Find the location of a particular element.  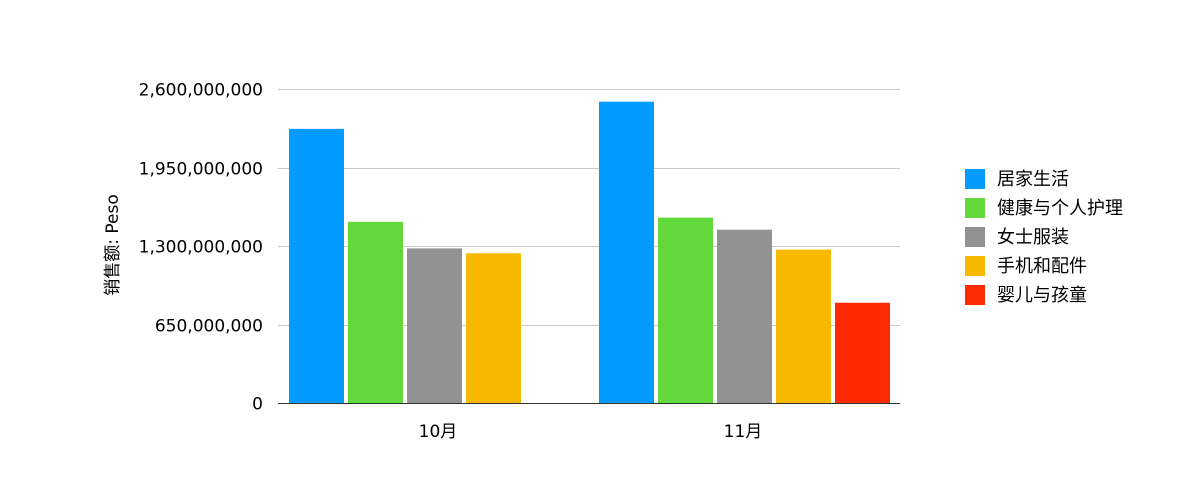

legend-label: 居家生活 is located at coordinates (1033, 179).